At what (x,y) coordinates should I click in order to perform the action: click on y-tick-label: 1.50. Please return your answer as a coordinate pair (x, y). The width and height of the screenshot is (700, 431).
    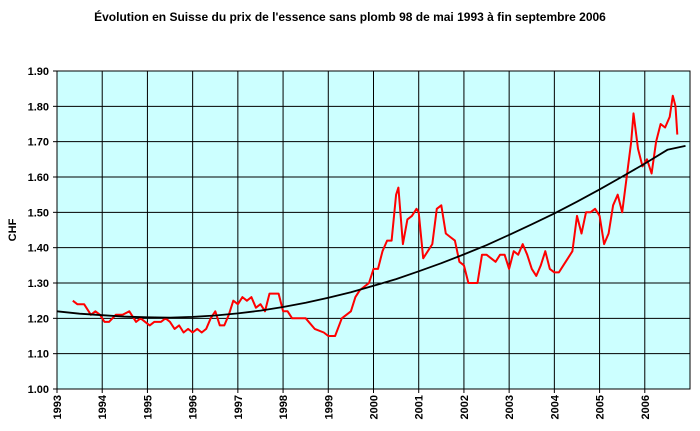
    Looking at the image, I should click on (38, 213).